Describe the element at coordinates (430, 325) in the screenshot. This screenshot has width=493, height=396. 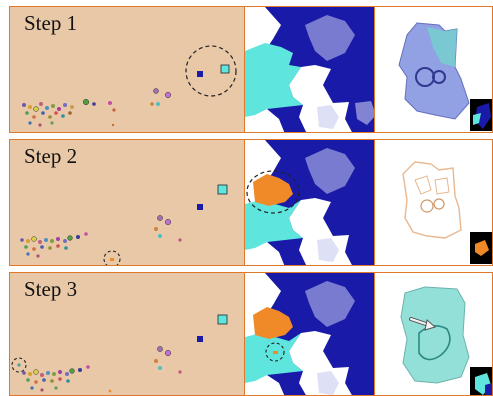
I see `arrow-head-icon` at that location.